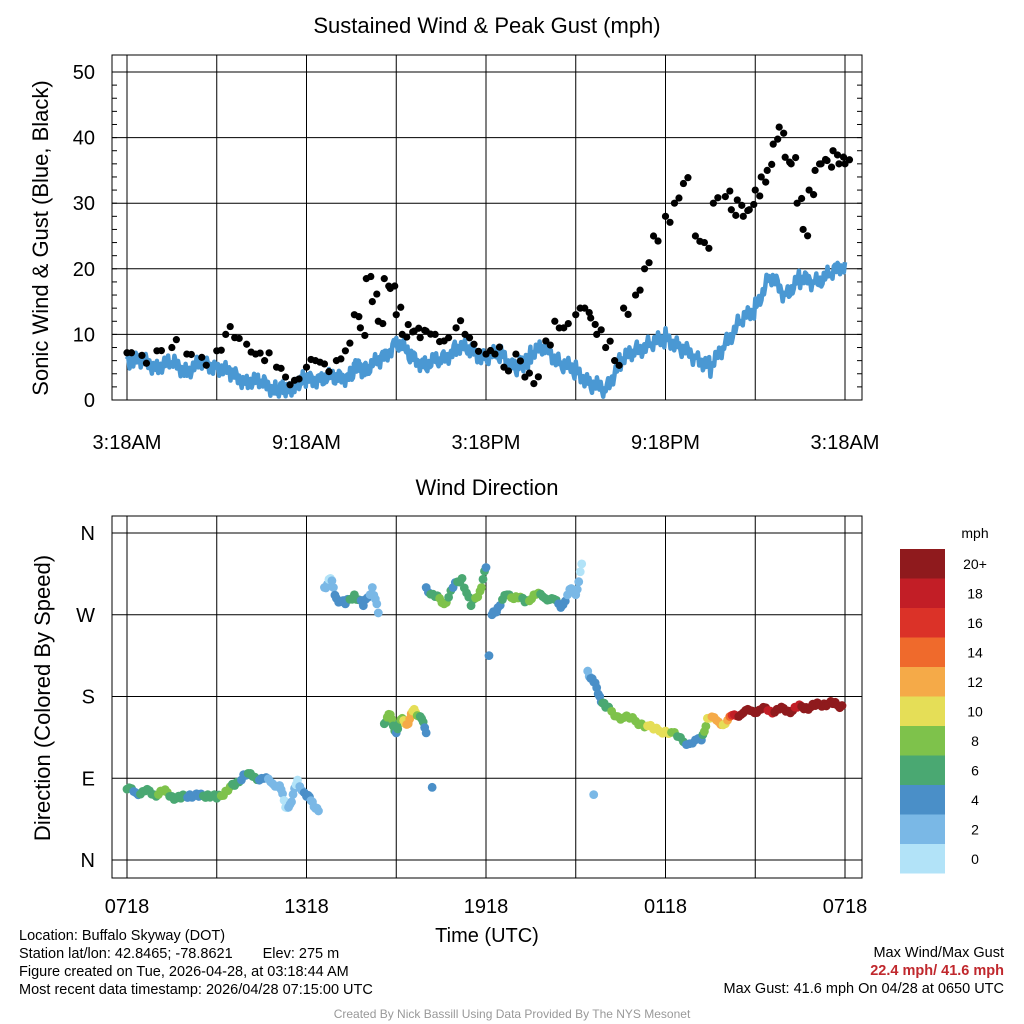 This screenshot has height=1024, width=1024. I want to click on wind-gust-ylabel: Sonic Wind & Gust (Blue, Black), so click(40, 237).